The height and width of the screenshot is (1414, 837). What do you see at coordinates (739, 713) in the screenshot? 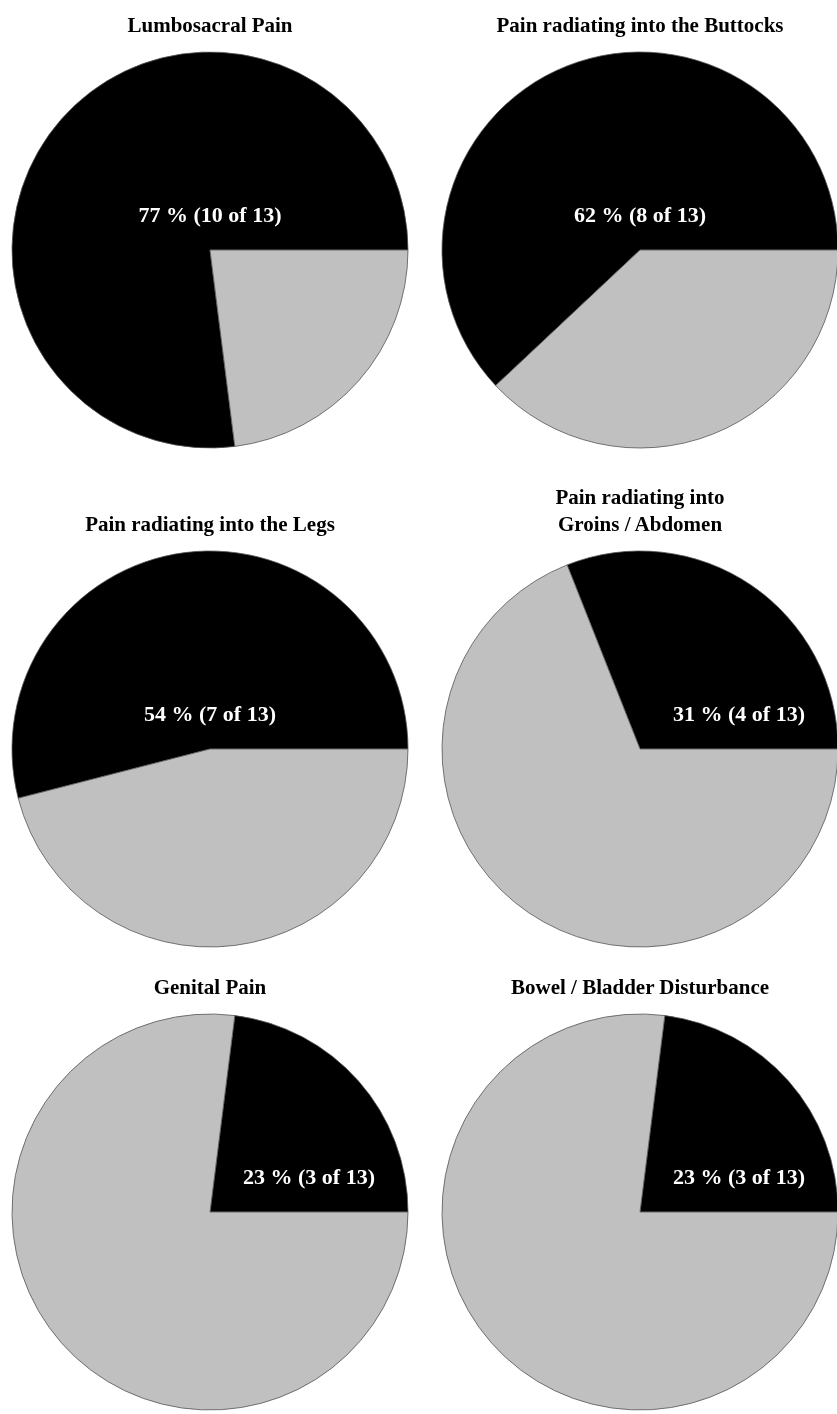
I see `data-label: 31 % (4 of 13)` at bounding box center [739, 713].